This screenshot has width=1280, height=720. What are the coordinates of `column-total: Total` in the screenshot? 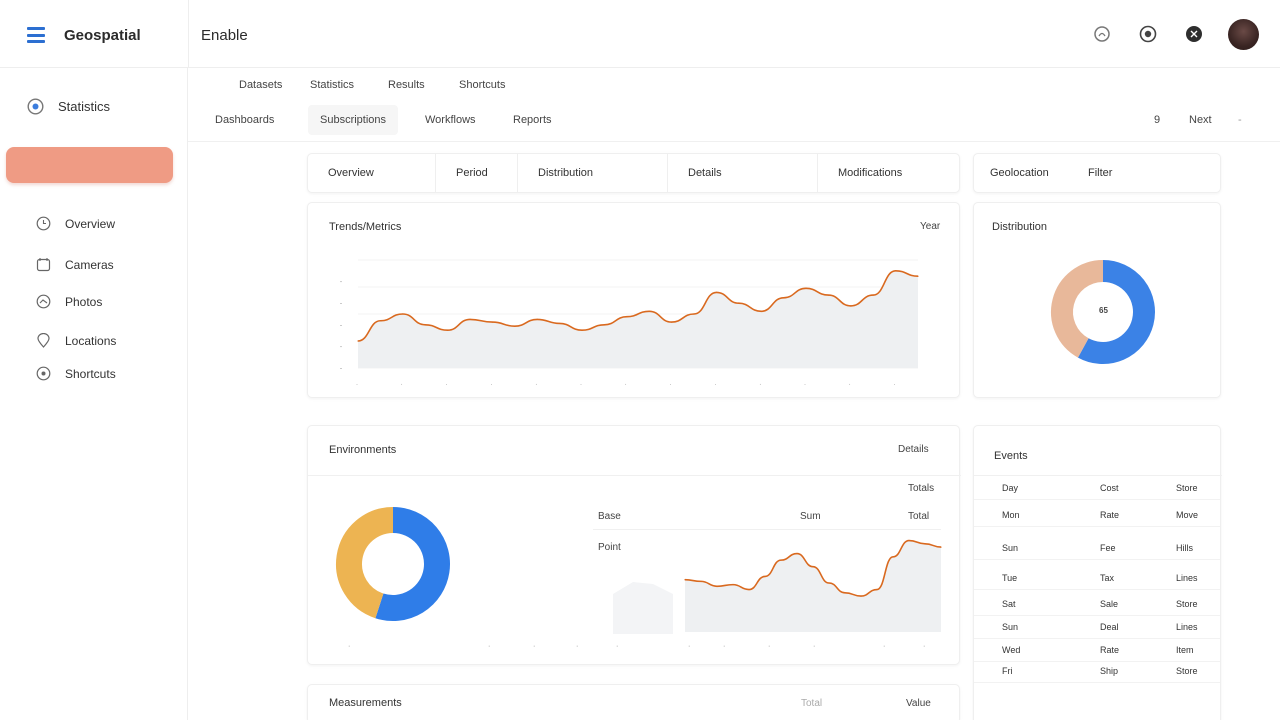 It's located at (919, 516).